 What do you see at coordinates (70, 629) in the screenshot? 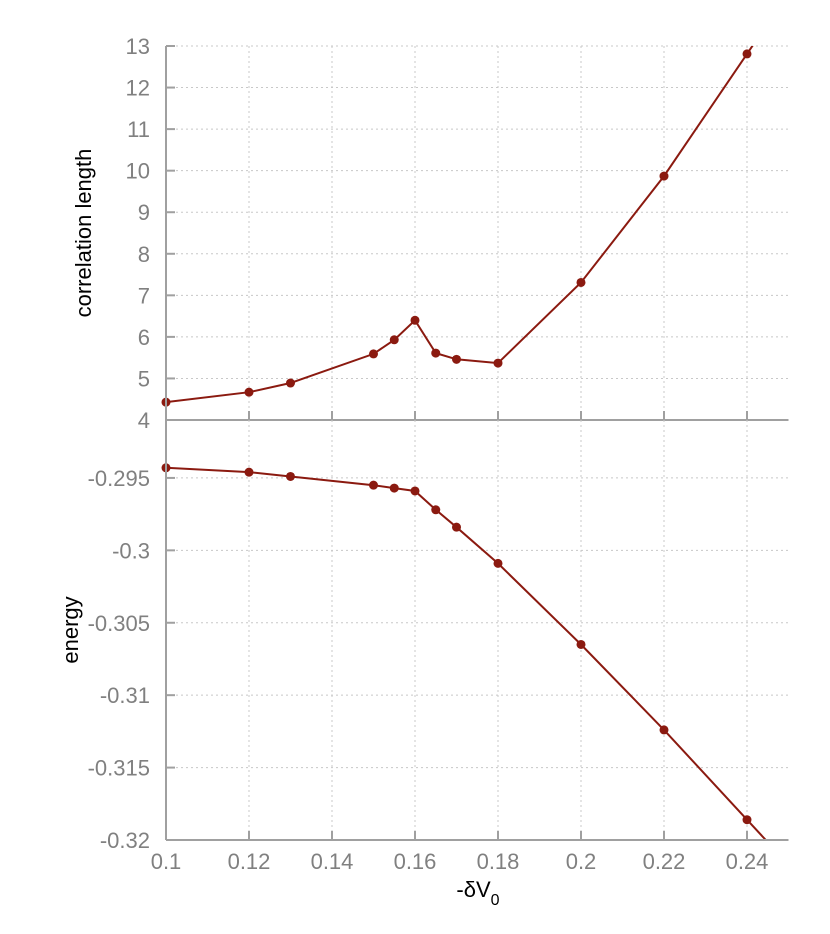
I see `bottom-y-axis-title: energy` at bounding box center [70, 629].